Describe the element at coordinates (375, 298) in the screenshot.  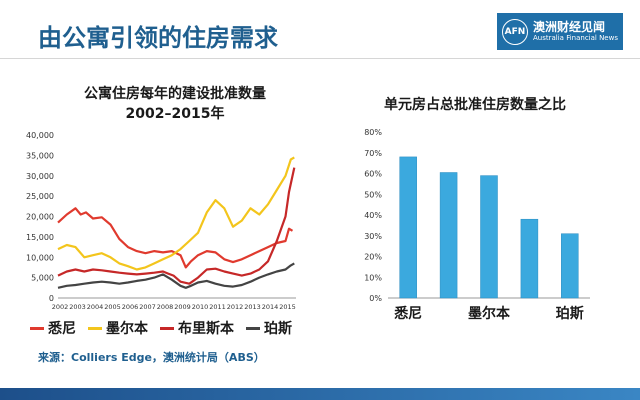
I see `y-tick-label: 0%` at that location.